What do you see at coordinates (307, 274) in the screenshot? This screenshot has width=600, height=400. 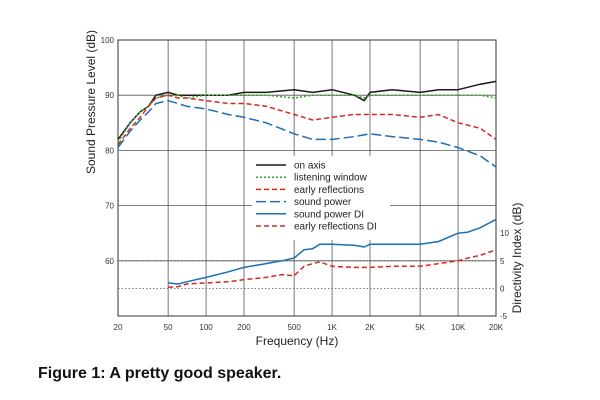 I see `reference-lines` at bounding box center [307, 274].